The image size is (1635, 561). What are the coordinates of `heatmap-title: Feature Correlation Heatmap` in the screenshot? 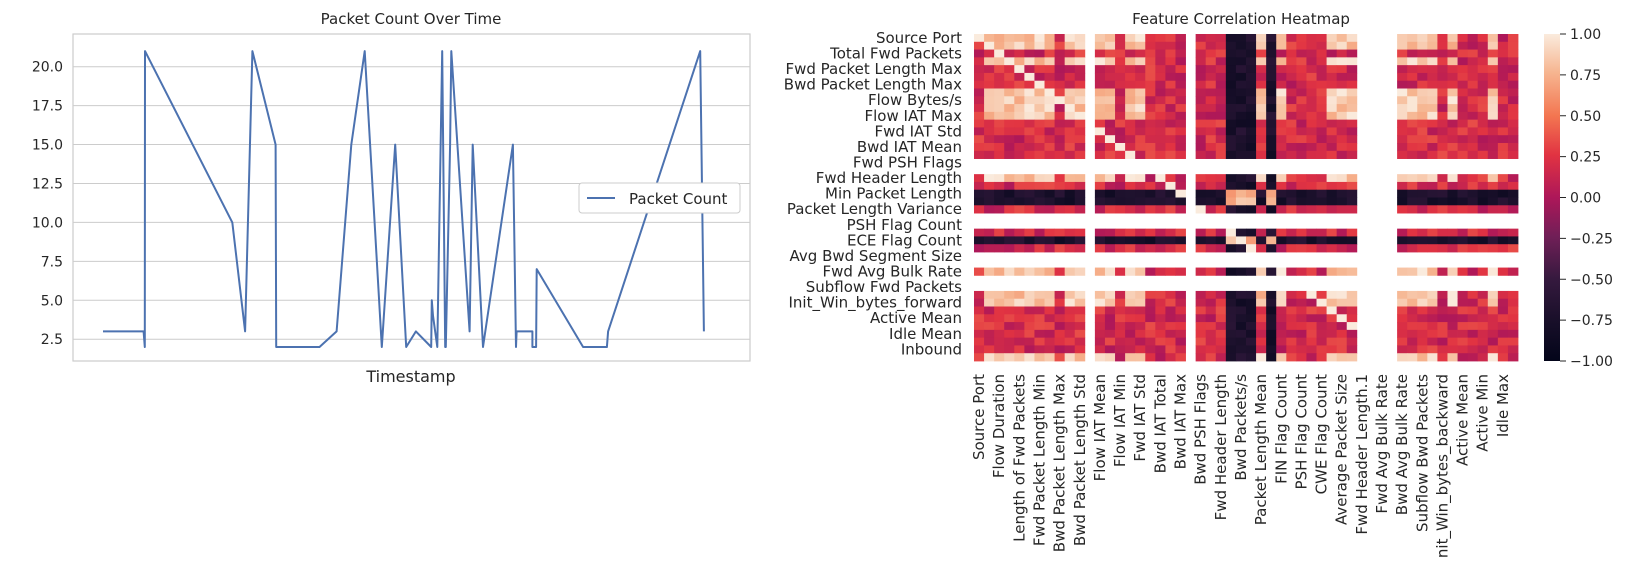 It's located at (1241, 19).